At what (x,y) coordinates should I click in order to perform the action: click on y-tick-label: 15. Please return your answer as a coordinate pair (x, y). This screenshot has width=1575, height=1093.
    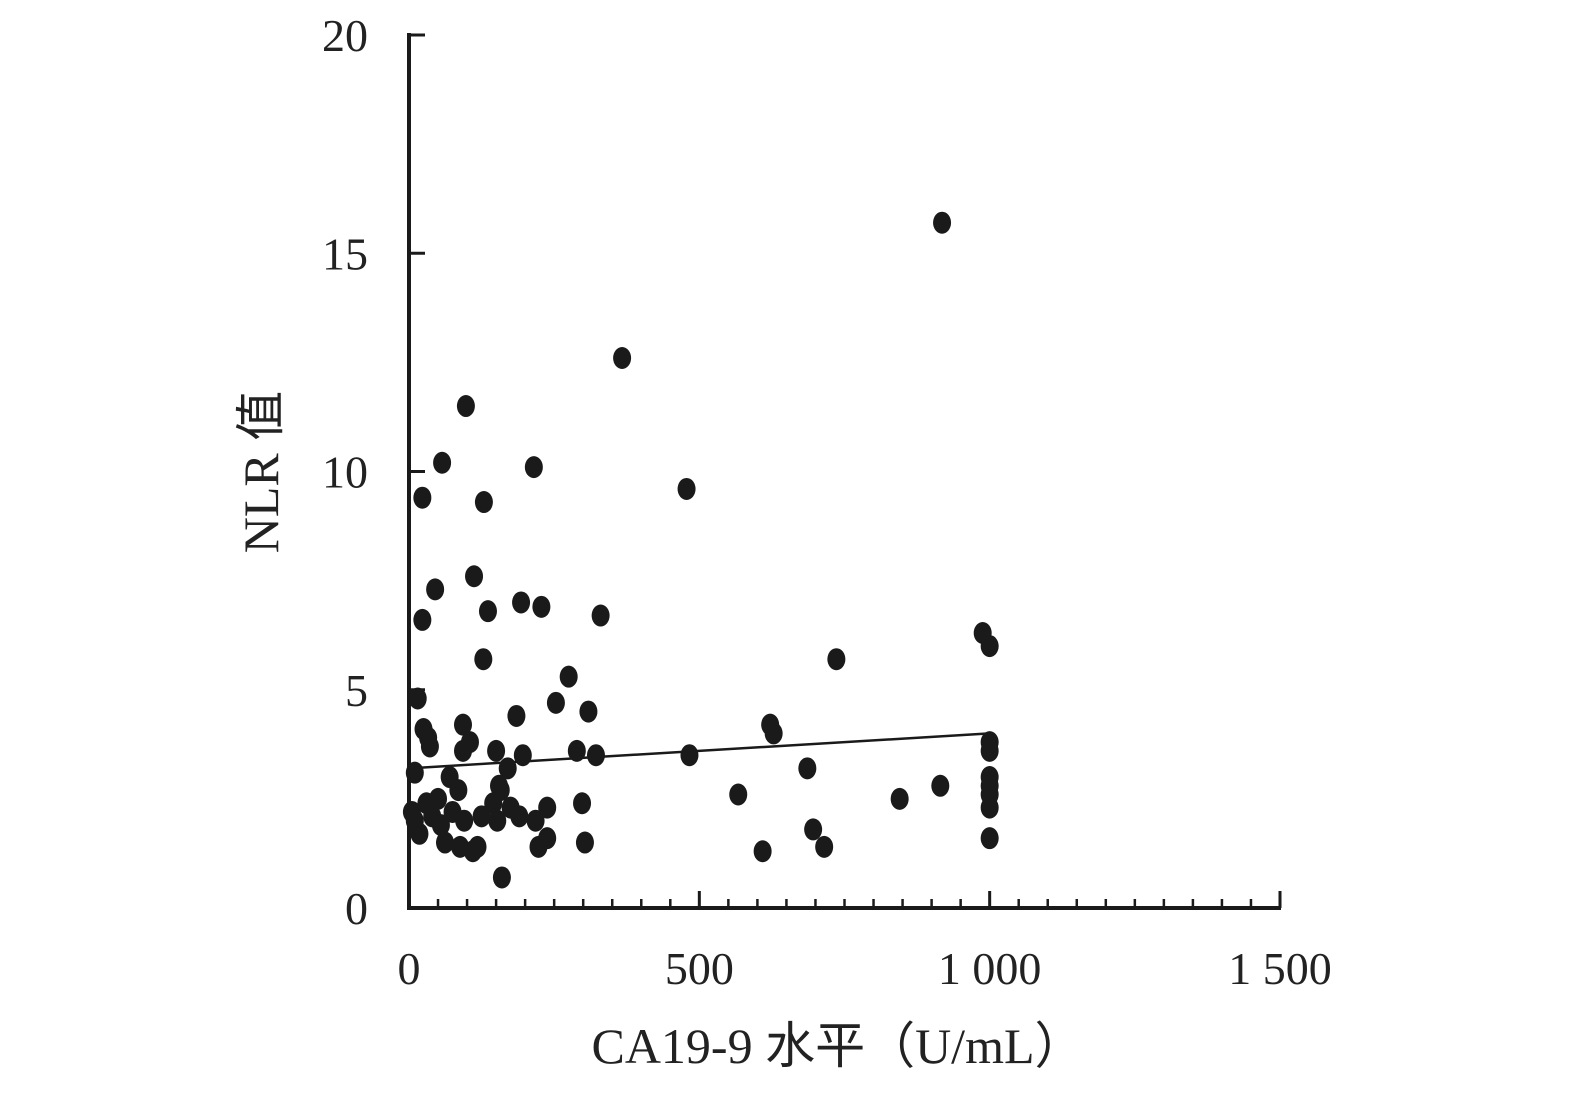
    Looking at the image, I should click on (345, 253).